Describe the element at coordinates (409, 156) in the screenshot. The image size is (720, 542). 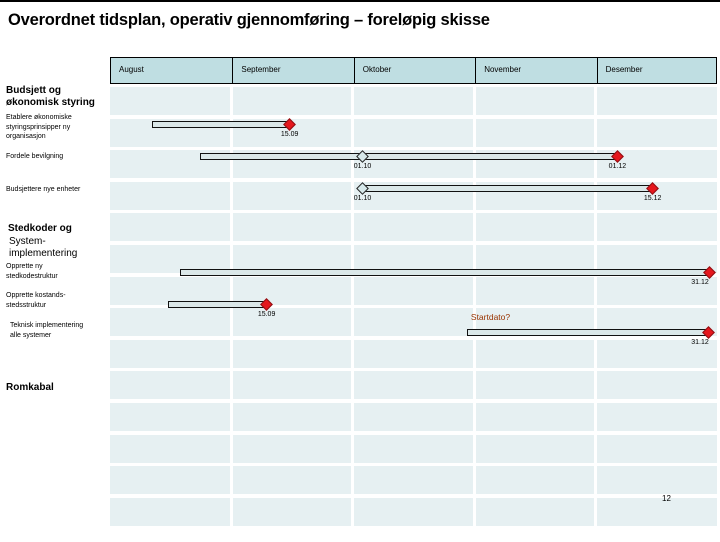
I see `gantt-bar-fordele-bevilgning` at that location.